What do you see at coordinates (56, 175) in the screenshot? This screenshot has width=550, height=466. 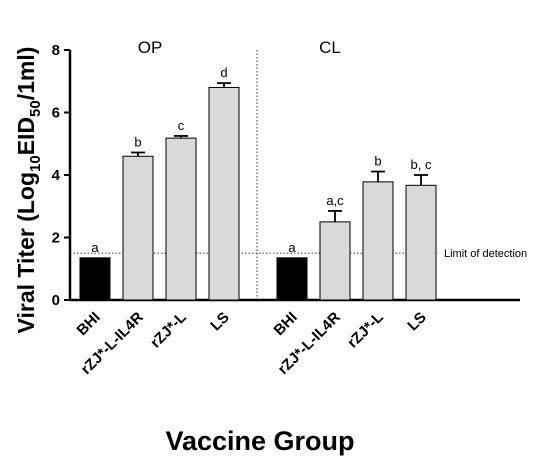 I see `y-tick-label: 4` at bounding box center [56, 175].